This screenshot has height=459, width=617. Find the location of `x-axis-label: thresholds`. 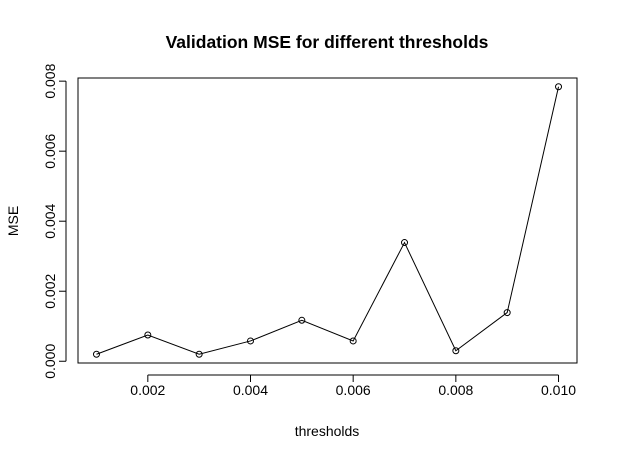

x-axis-label: thresholds is located at coordinates (327, 431).